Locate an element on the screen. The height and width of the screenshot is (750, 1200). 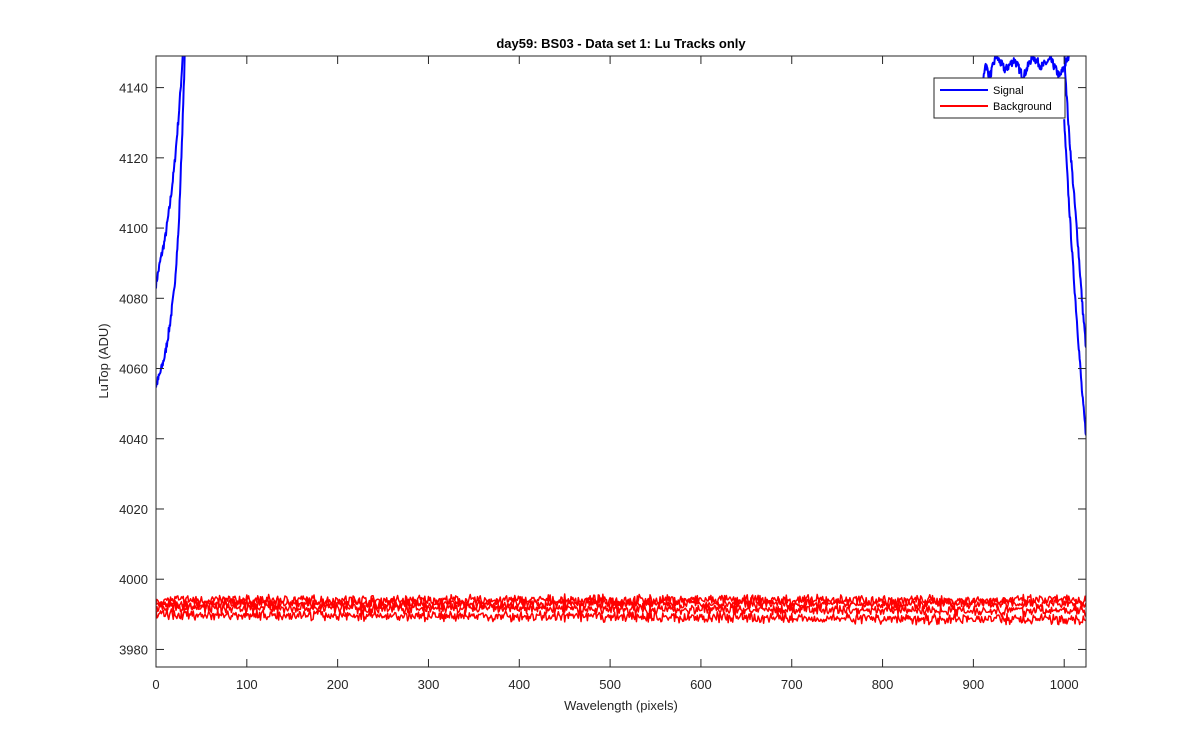
x-tick-label: 200 is located at coordinates (338, 684).